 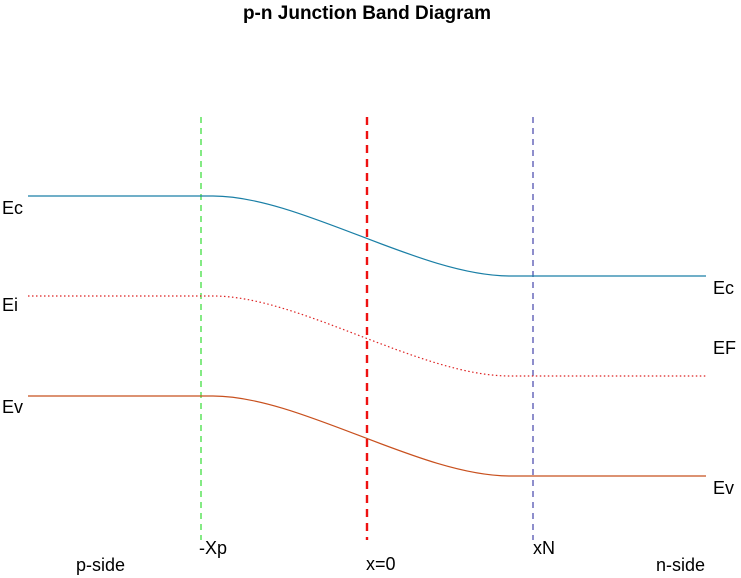 I want to click on marker-label-junction: x=0, so click(x=381, y=564).